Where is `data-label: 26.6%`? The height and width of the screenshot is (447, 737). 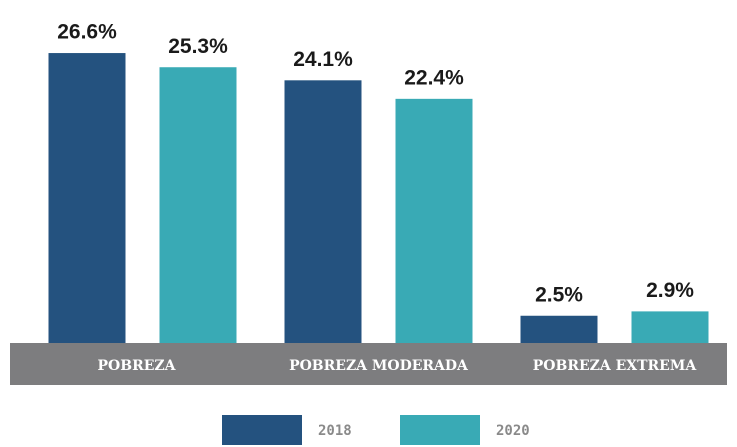
data-label: 26.6% is located at coordinates (87, 32).